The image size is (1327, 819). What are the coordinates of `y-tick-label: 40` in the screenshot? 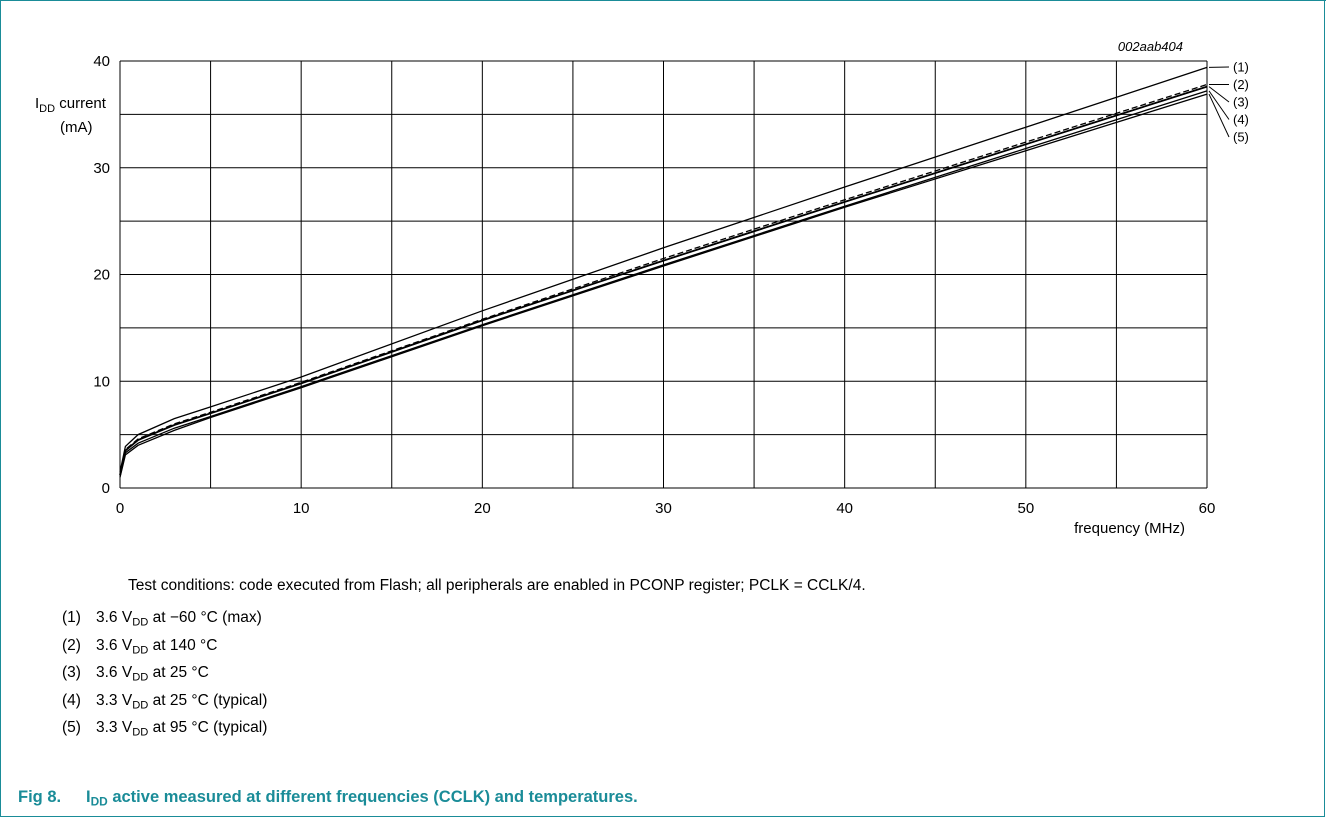 It's located at (101, 61).